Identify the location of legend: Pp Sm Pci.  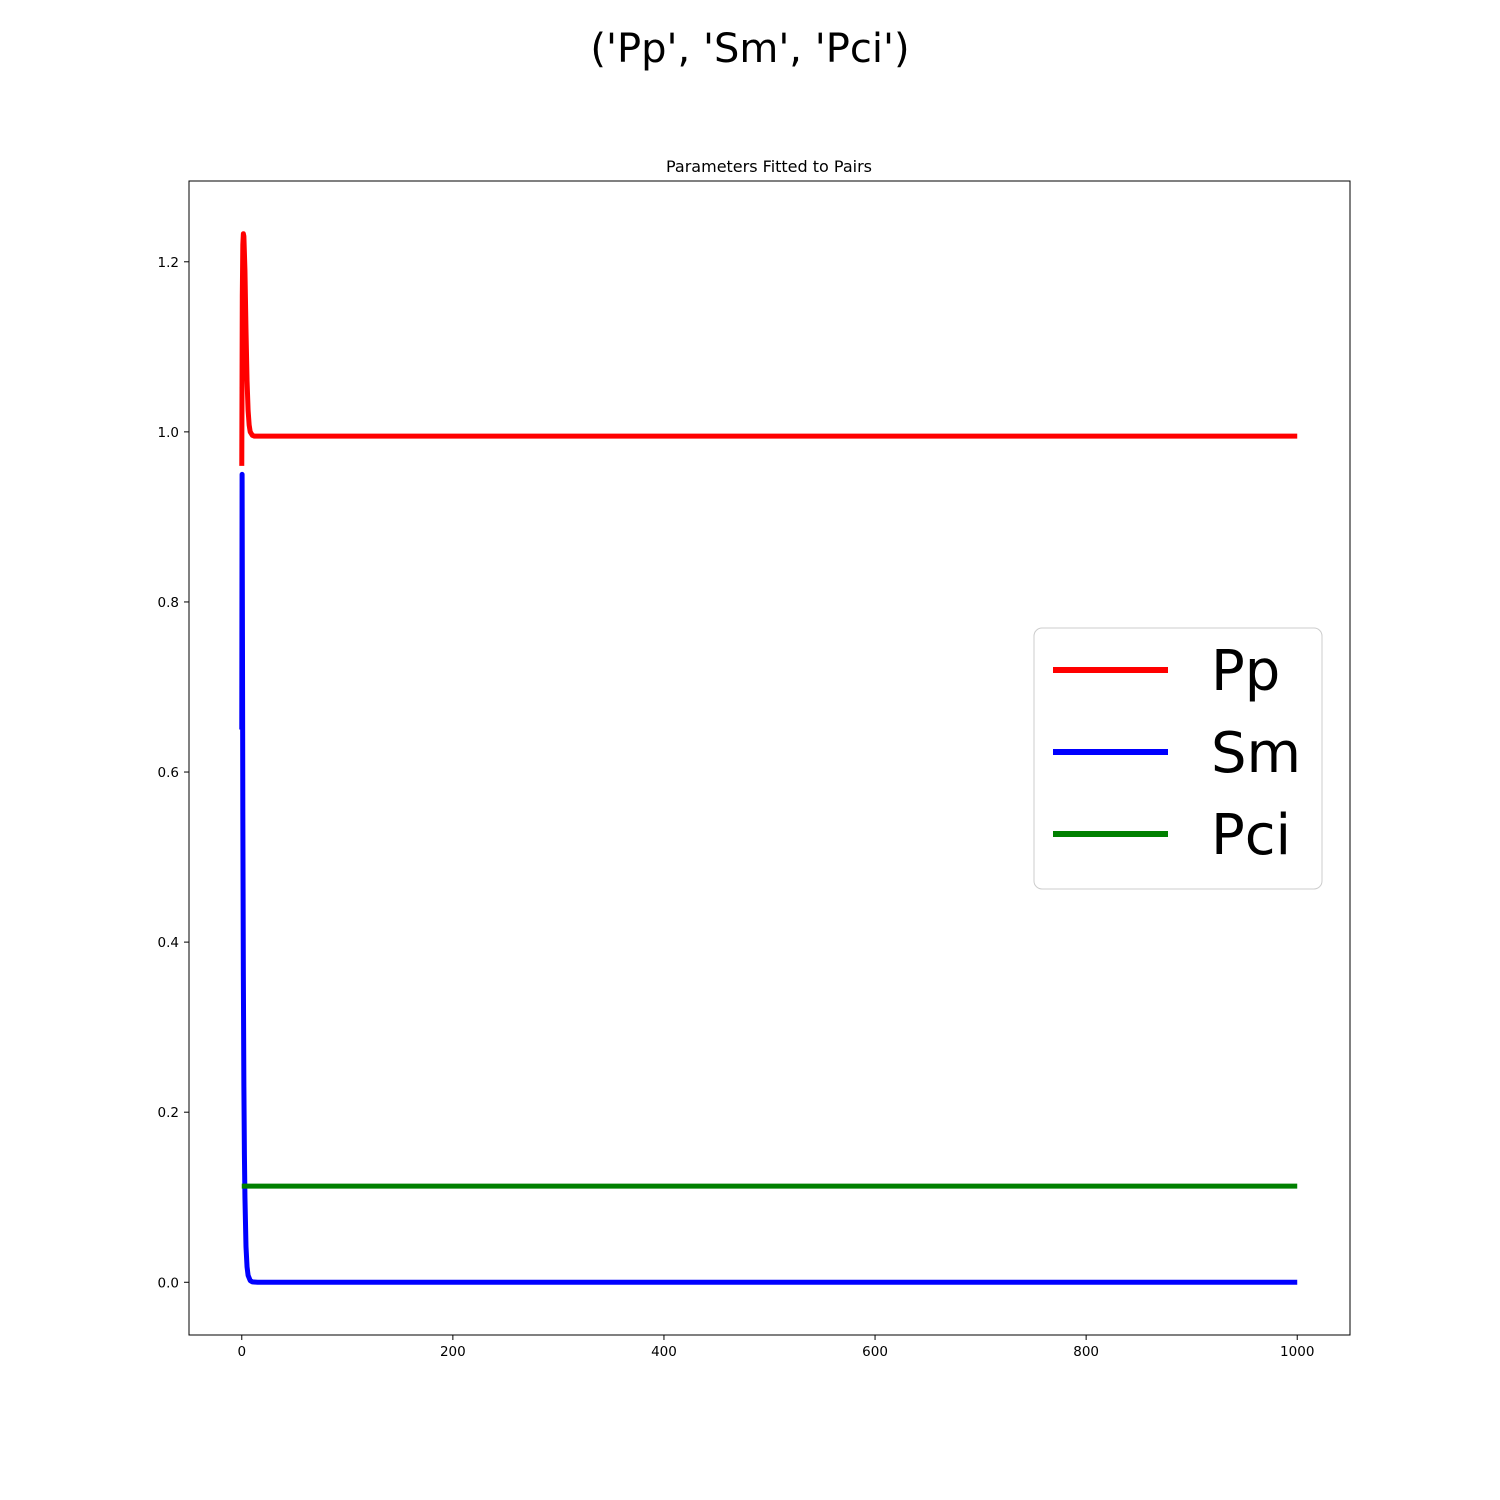
(1178, 758).